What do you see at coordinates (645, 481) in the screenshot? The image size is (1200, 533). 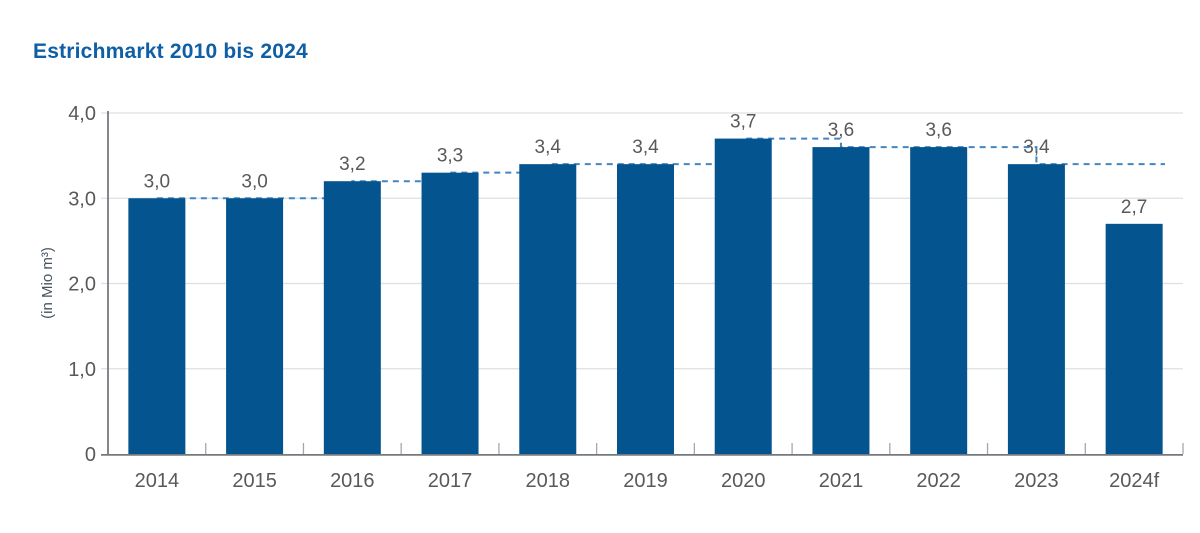 I see `x-tick-label: 2019` at bounding box center [645, 481].